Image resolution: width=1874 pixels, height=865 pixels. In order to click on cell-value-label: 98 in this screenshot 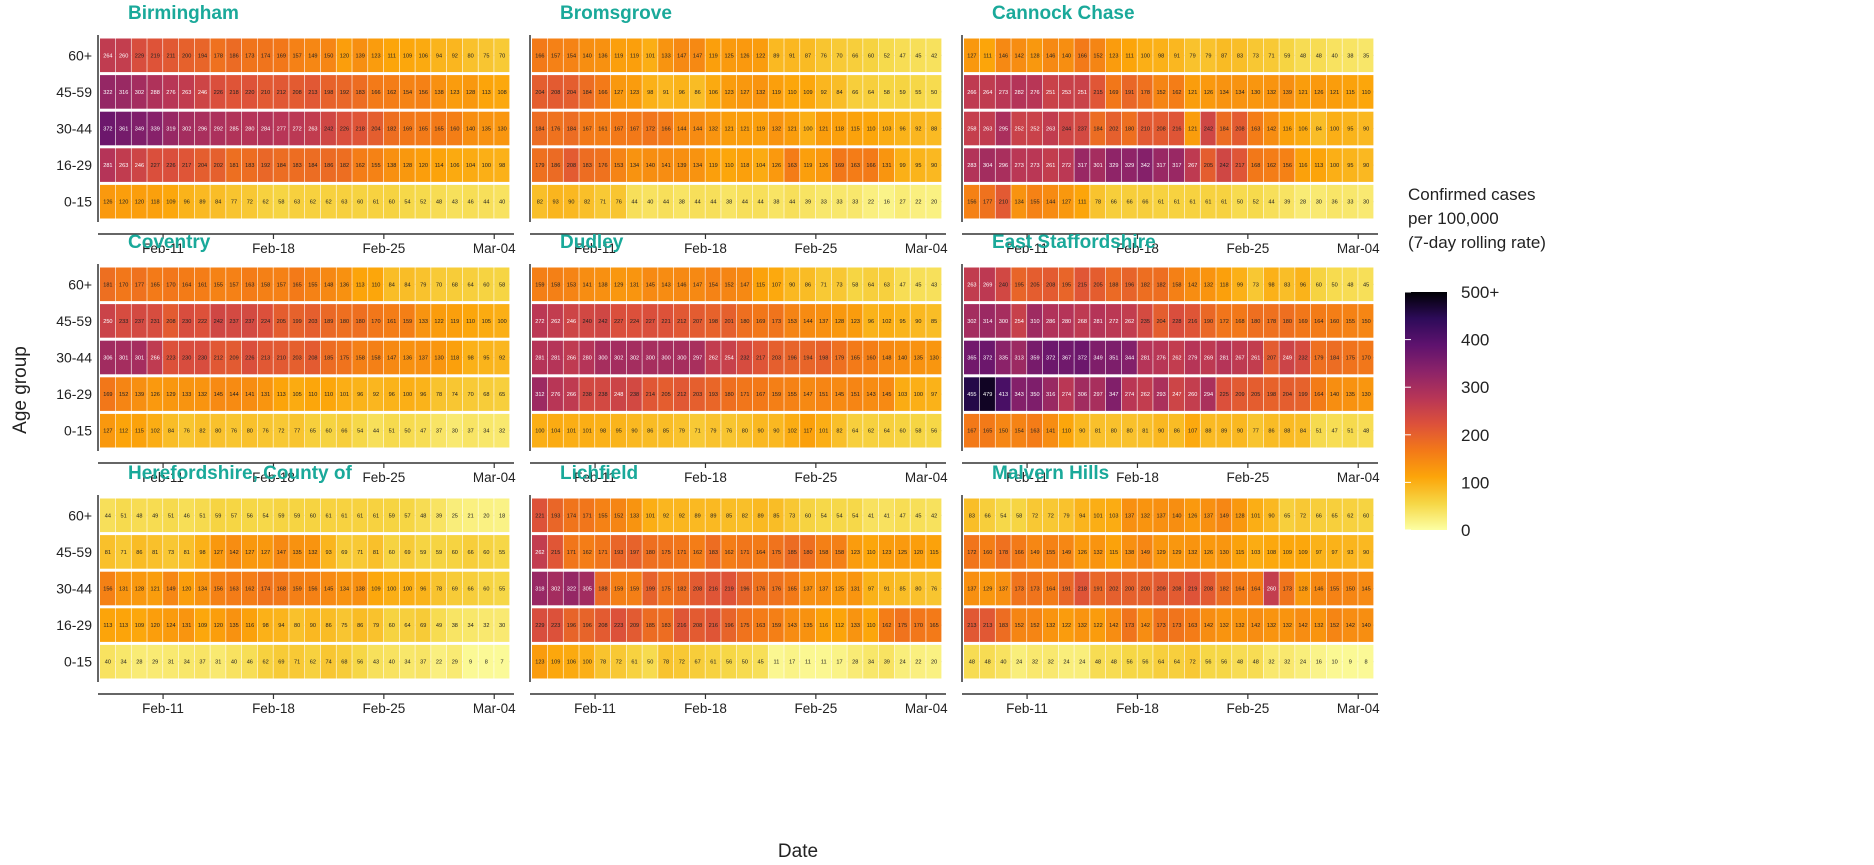, I will do `click(470, 359)`.